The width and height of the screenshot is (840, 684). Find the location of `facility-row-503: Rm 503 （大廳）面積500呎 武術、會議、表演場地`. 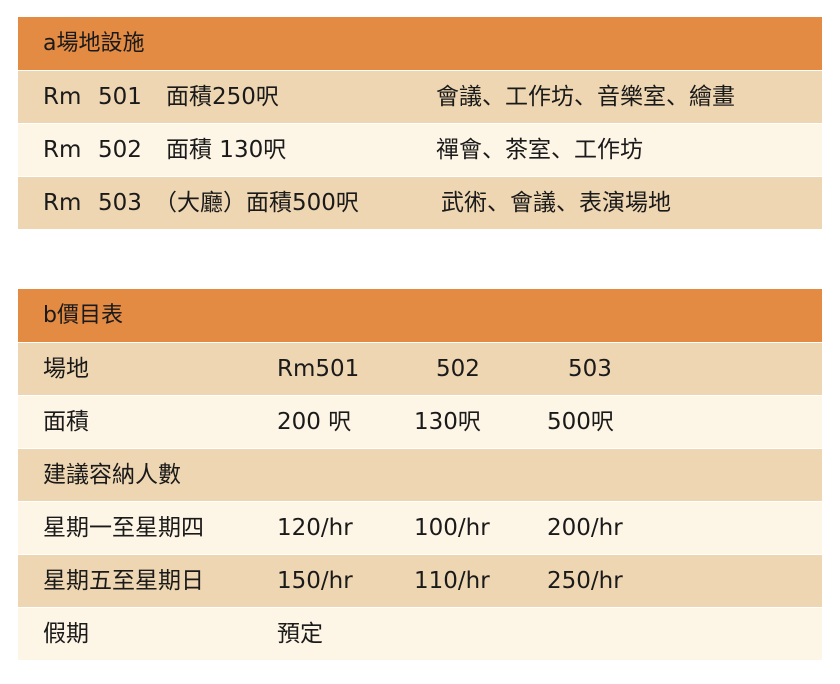

facility-row-503: Rm 503 （大廳）面積500呎 武術、會議、表演場地 is located at coordinates (420, 202).